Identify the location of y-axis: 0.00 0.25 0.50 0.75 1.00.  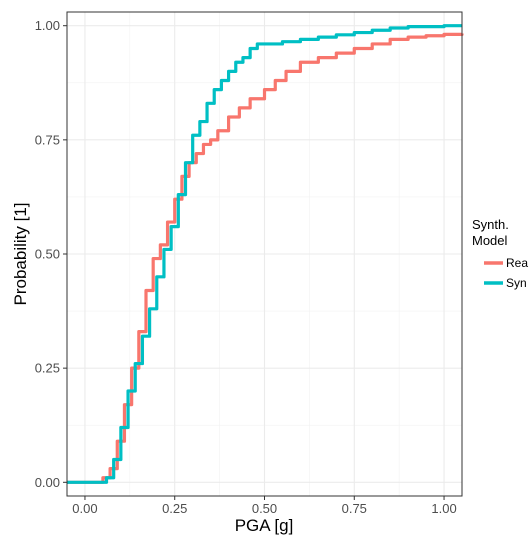
(51, 254).